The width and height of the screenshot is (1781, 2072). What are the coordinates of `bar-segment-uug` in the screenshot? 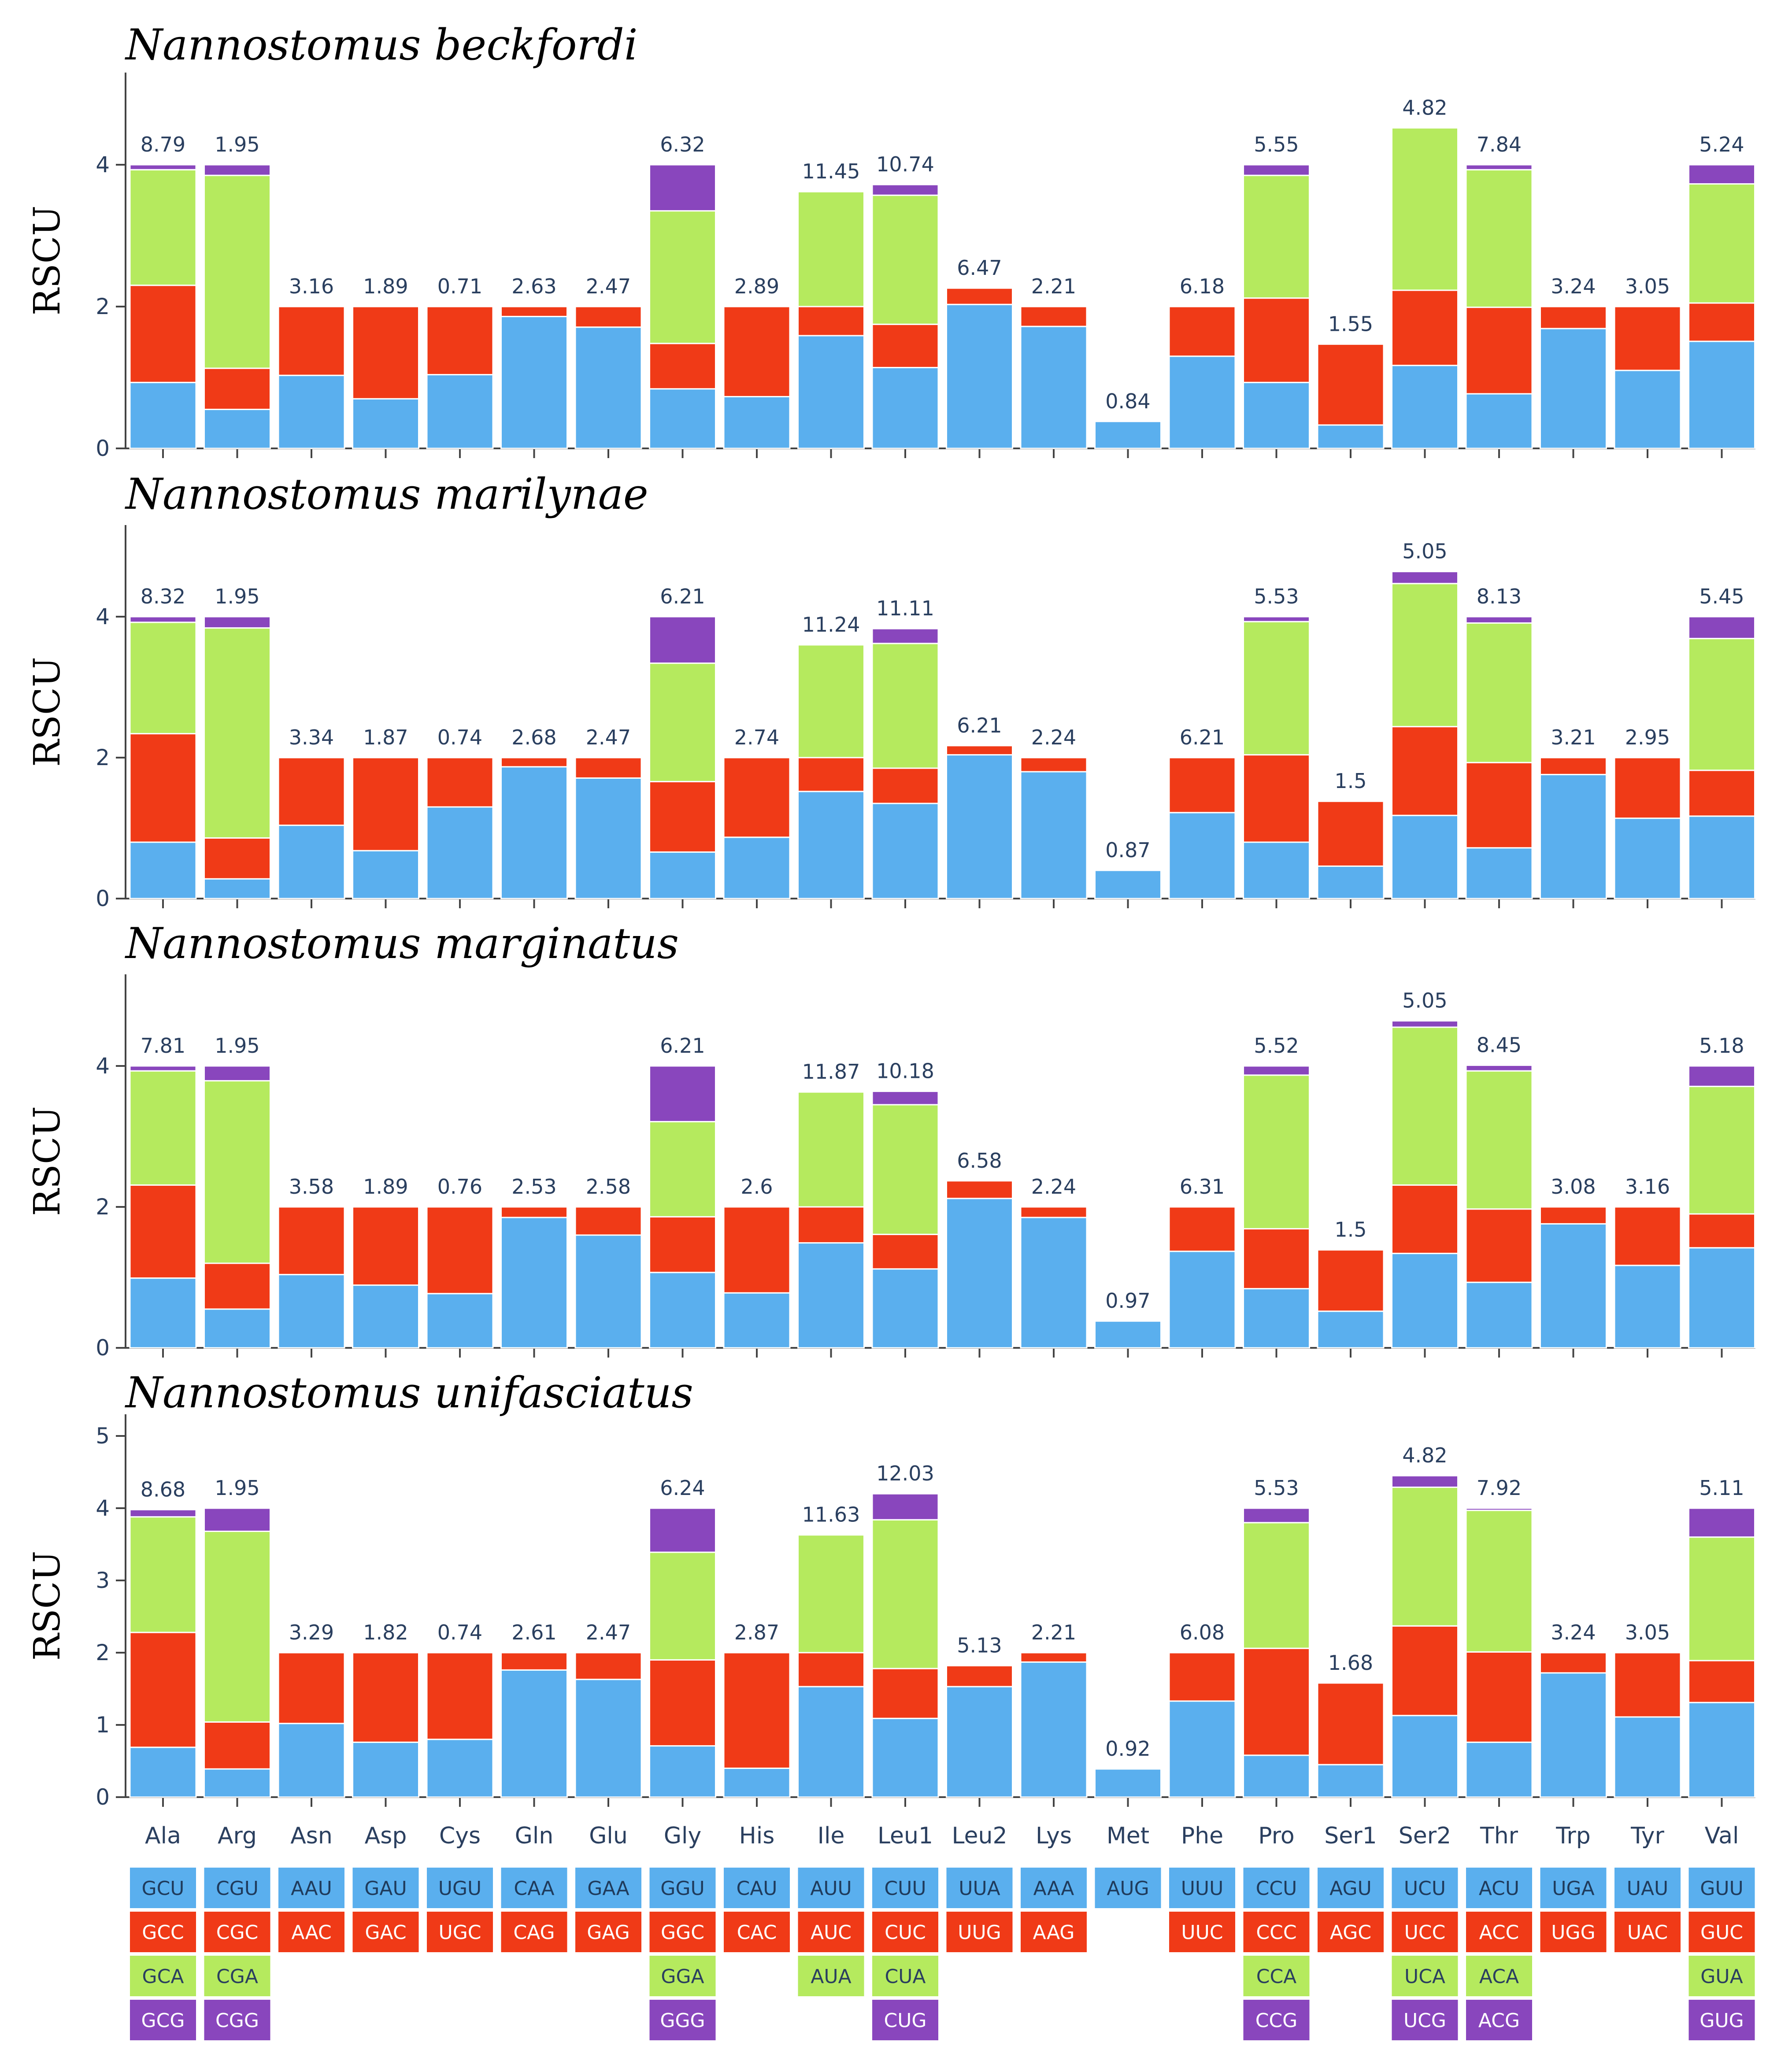 It's located at (979, 1676).